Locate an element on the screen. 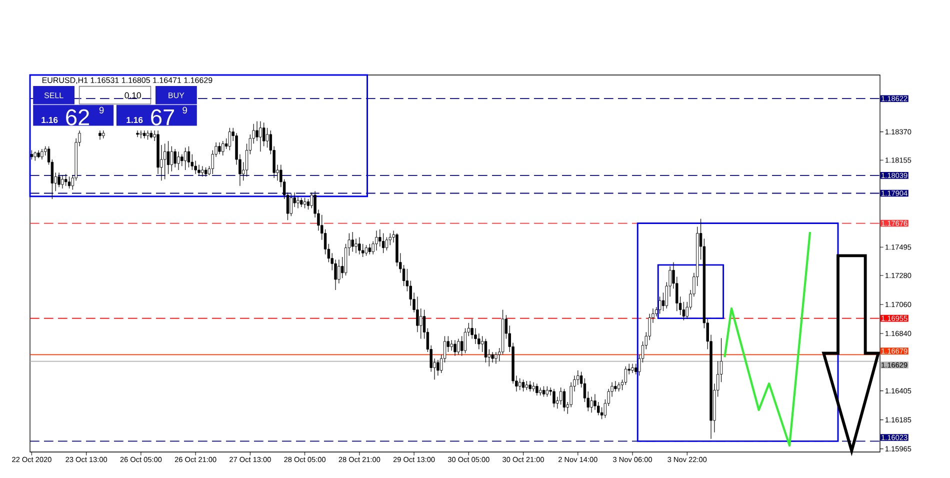  line-series is located at coordinates (768, 338).